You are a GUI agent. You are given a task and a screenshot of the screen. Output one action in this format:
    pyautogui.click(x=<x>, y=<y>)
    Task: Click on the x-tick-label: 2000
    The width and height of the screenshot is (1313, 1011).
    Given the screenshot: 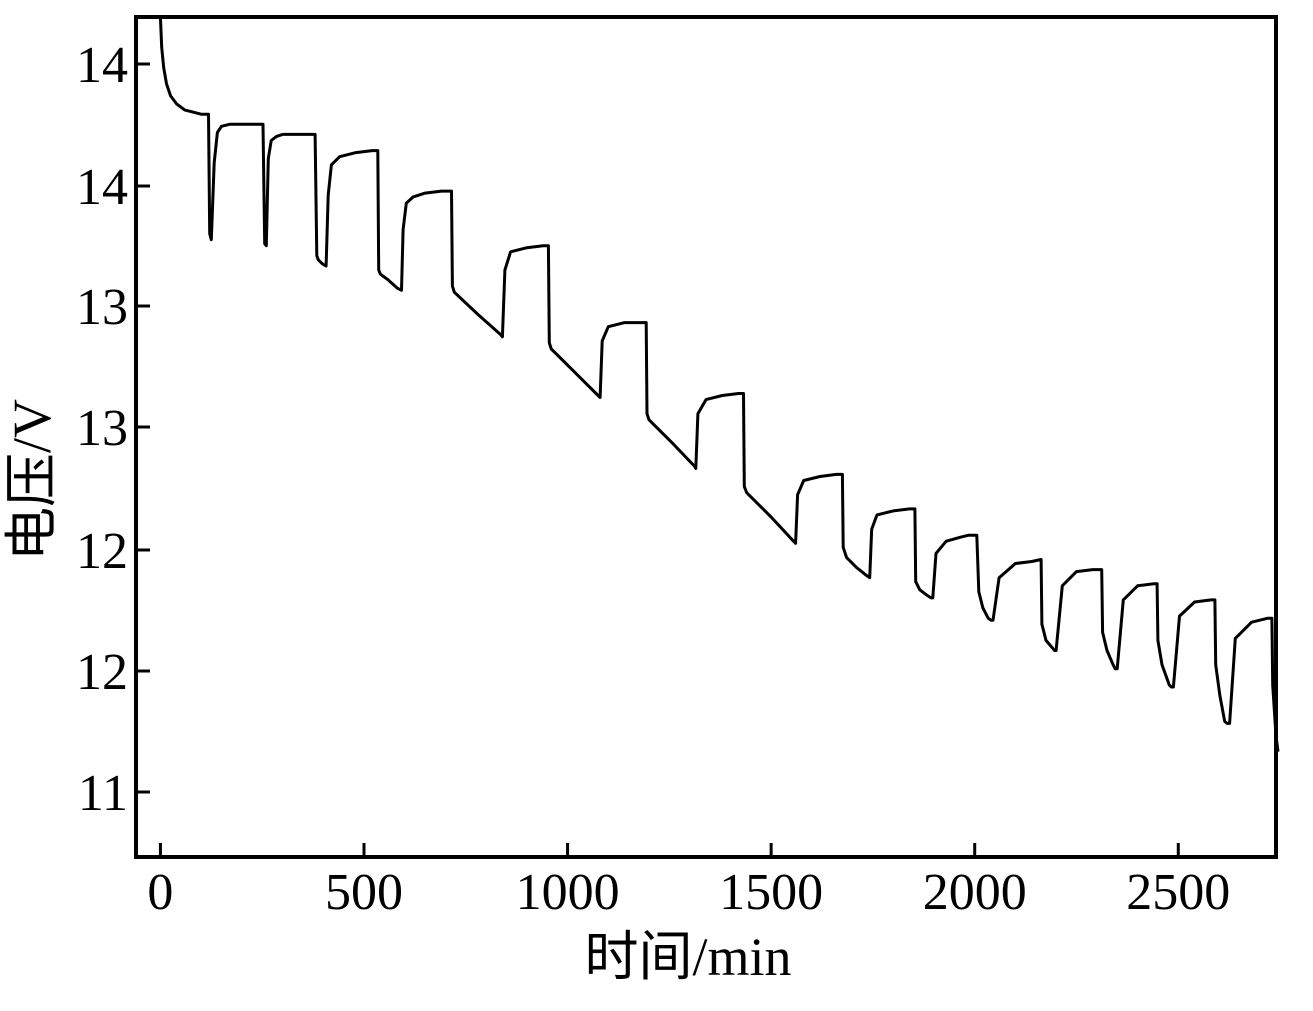 What is the action you would take?
    pyautogui.click(x=975, y=892)
    